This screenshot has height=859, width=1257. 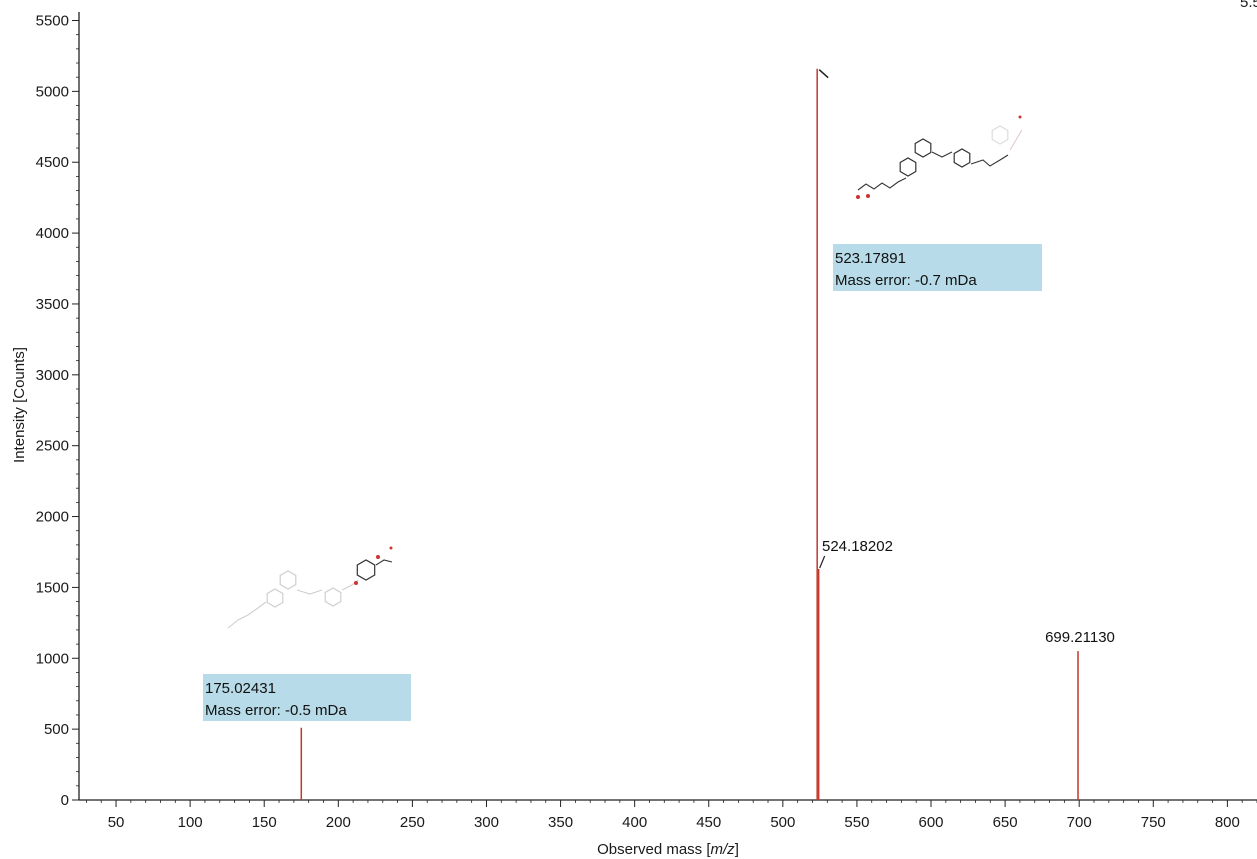 What do you see at coordinates (1005, 822) in the screenshot?
I see `x-tick-label: 650` at bounding box center [1005, 822].